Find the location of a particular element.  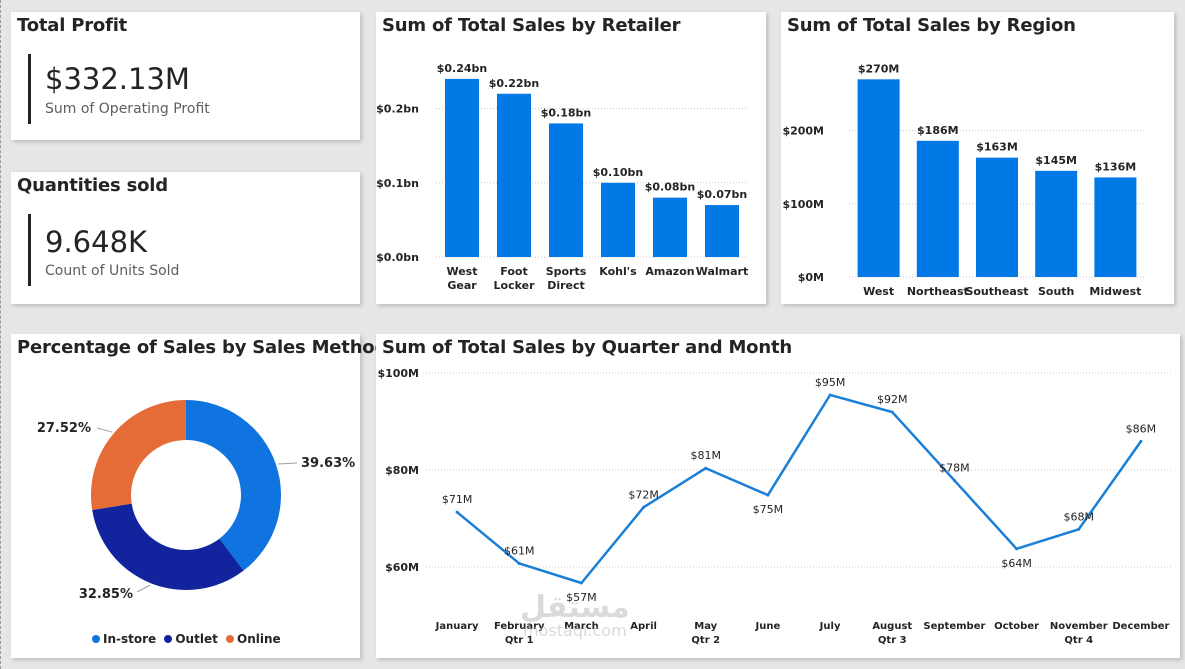

bar-amazon is located at coordinates (670, 227).